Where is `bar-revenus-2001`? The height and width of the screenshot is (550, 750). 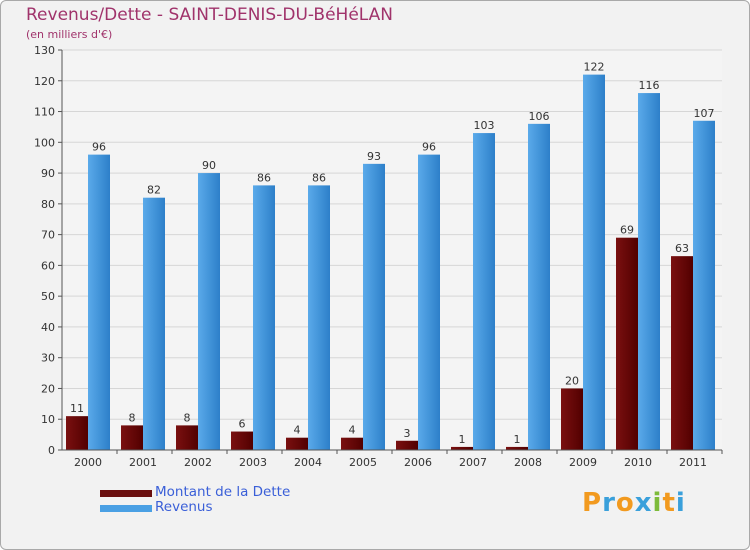
bar-revenus-2001 is located at coordinates (154, 323).